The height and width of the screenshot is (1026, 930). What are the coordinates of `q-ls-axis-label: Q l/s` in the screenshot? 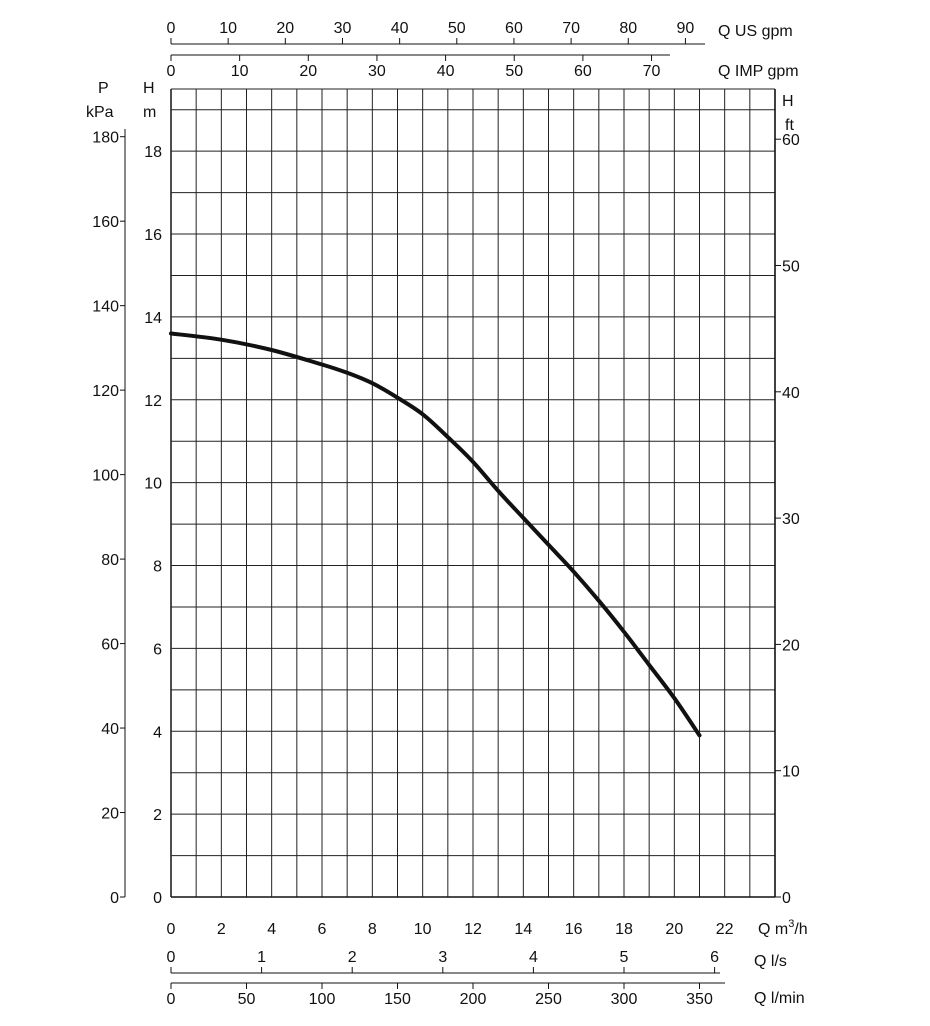 It's located at (770, 961).